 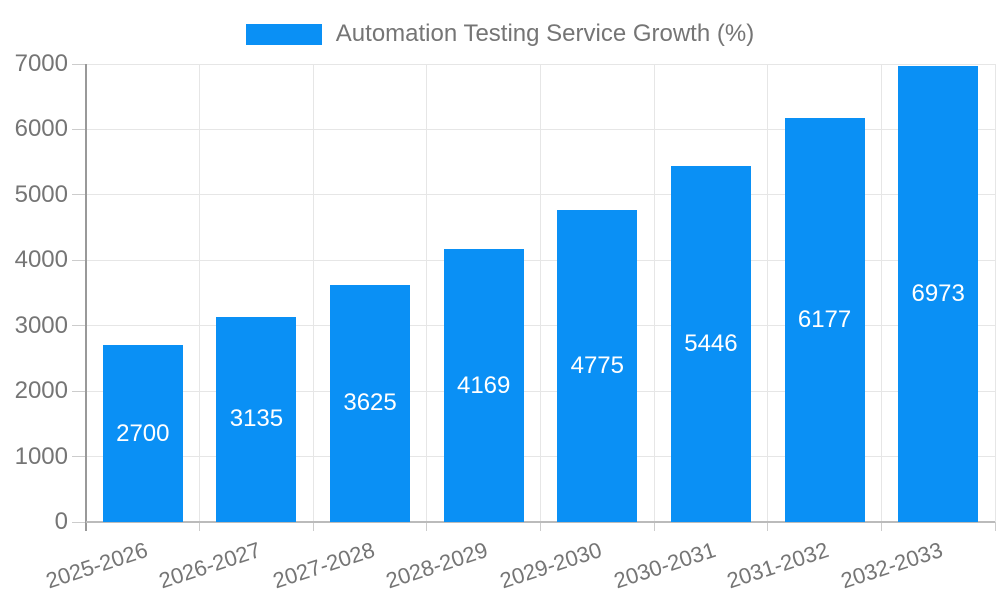 What do you see at coordinates (664, 565) in the screenshot?
I see `x-axis-tick-label: 2030-2031` at bounding box center [664, 565].